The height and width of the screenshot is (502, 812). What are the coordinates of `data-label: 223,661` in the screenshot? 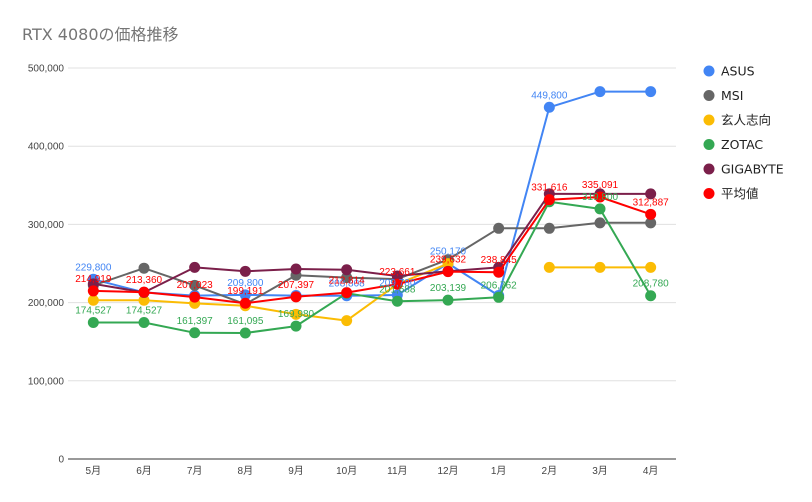 It's located at (397, 272).